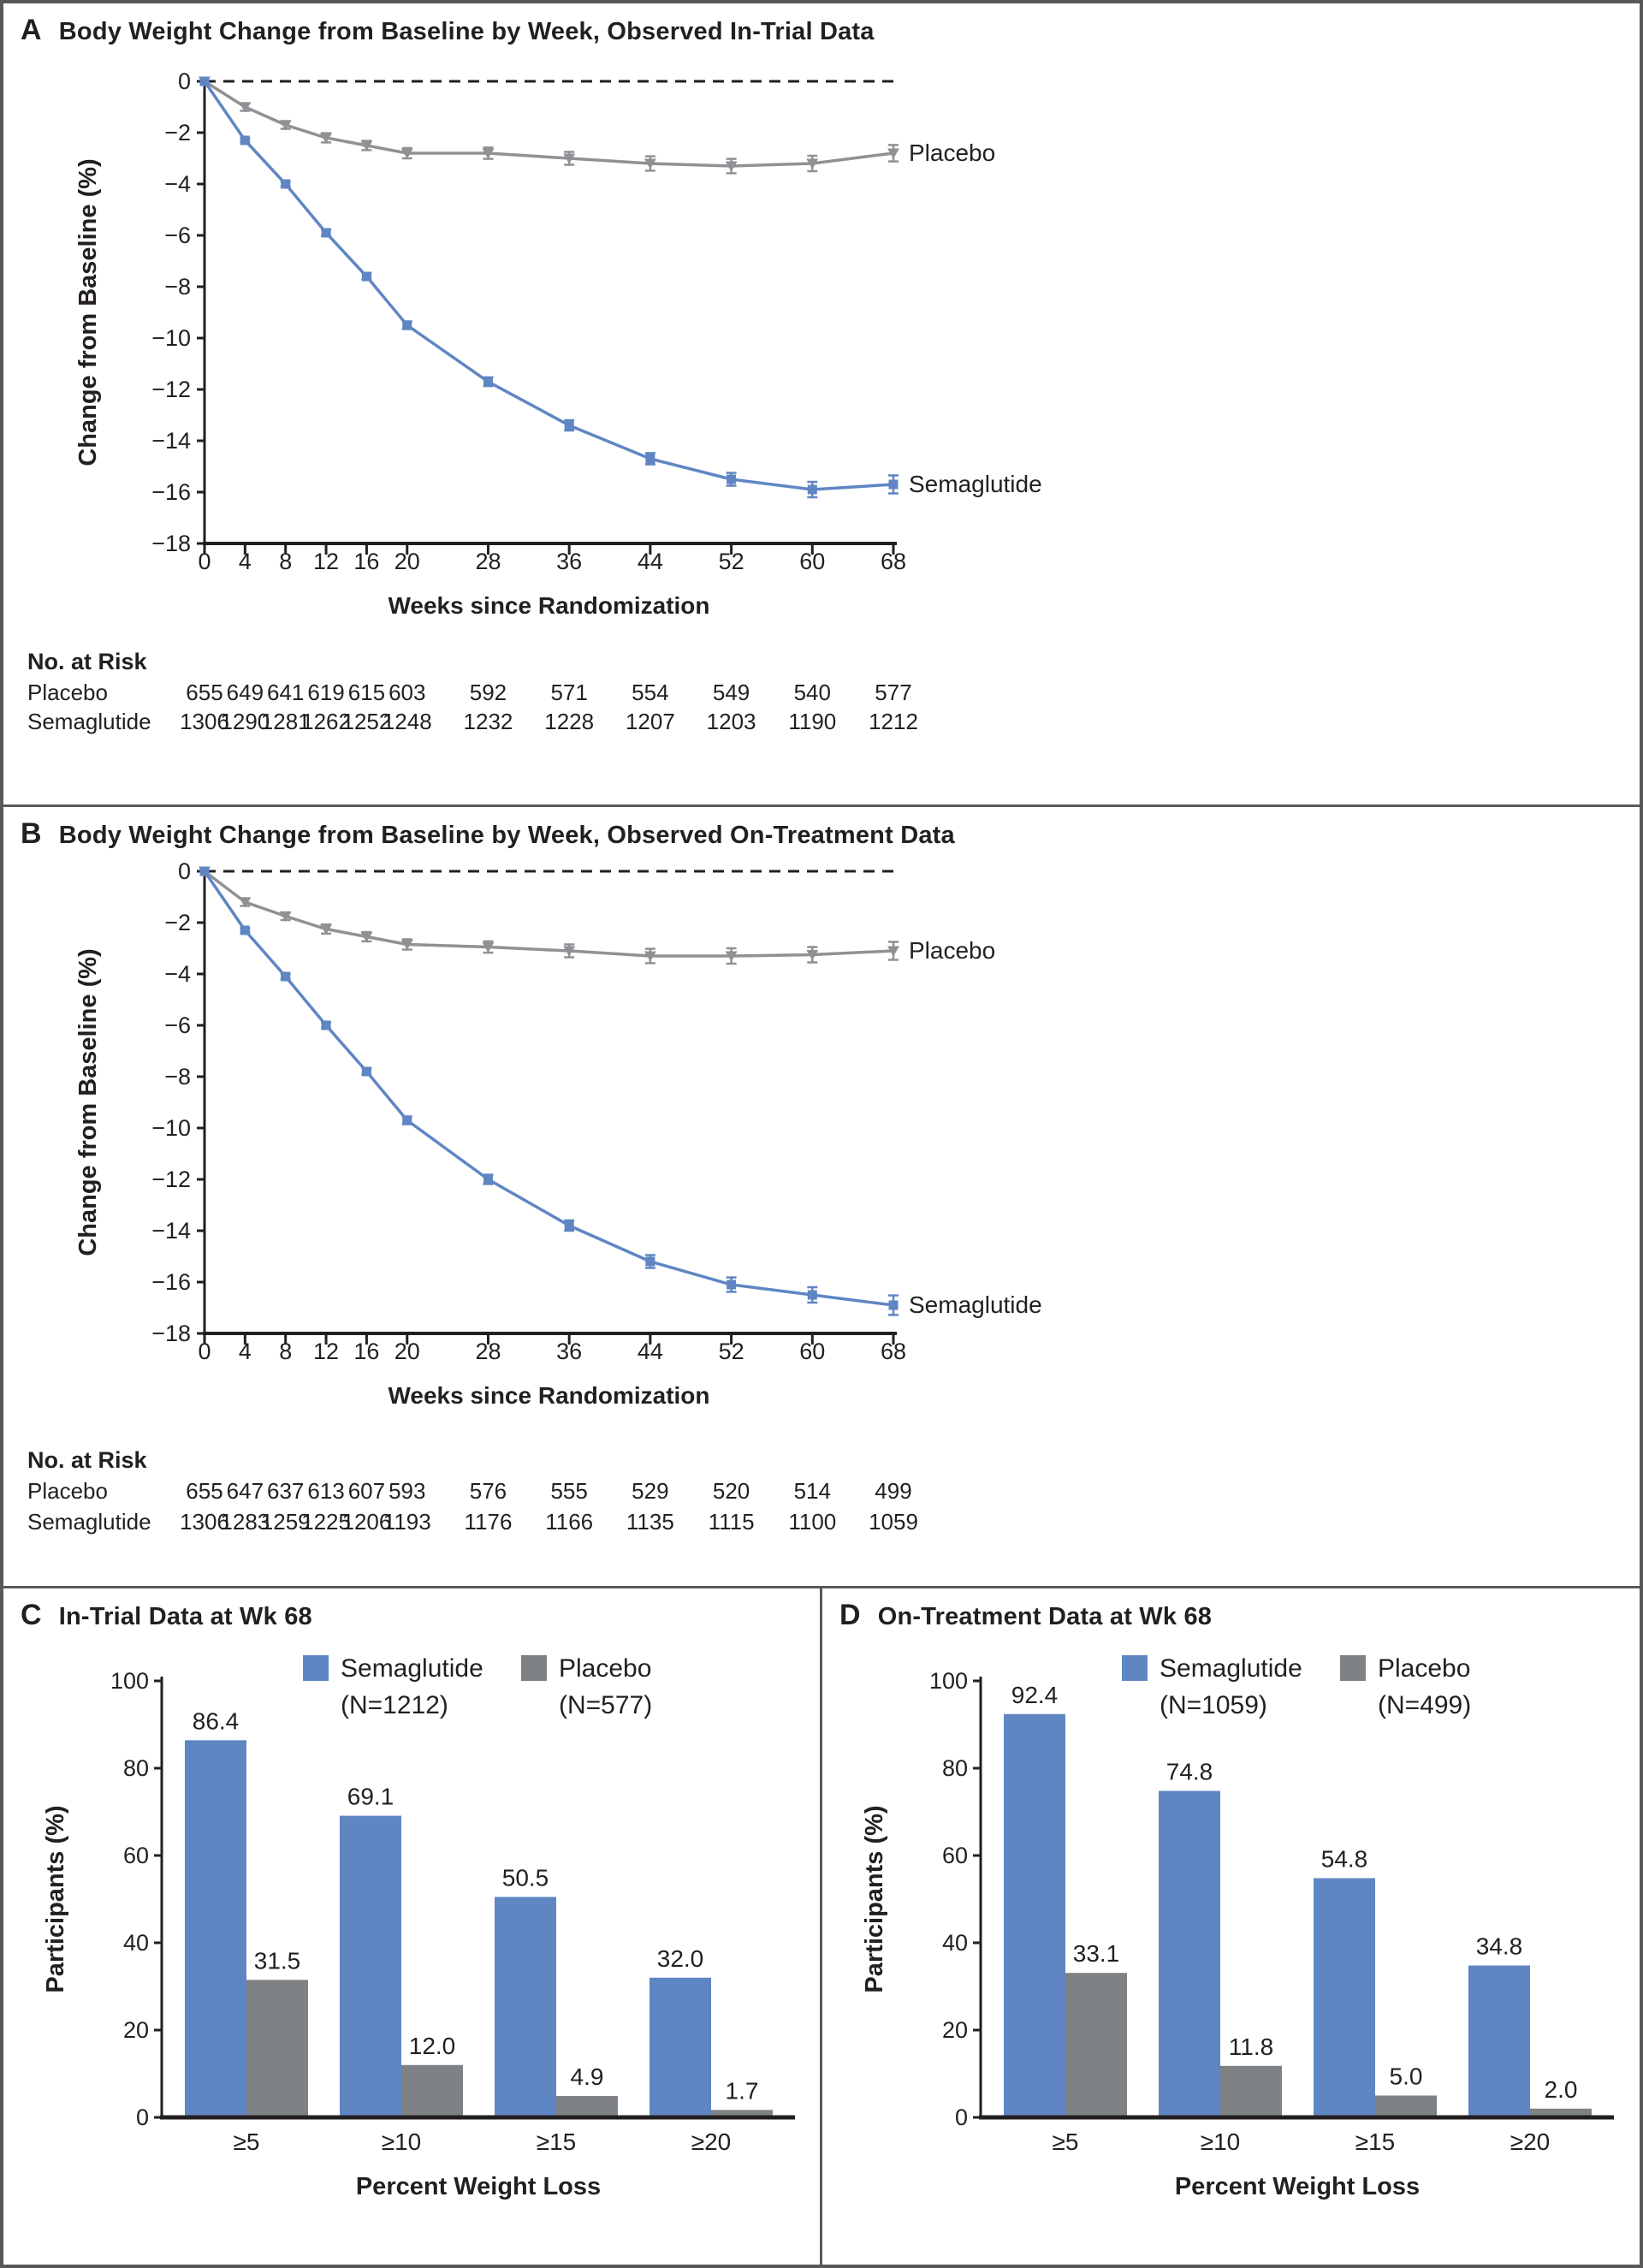 This screenshot has height=2268, width=1643. Describe the element at coordinates (557, 2142) in the screenshot. I see `category-label: ≥15` at that location.